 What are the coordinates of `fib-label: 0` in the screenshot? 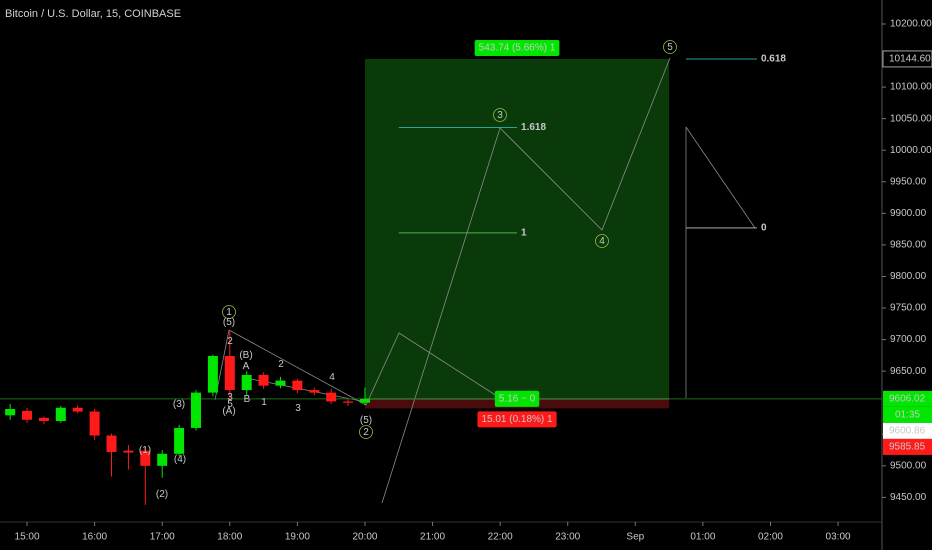 It's located at (764, 228).